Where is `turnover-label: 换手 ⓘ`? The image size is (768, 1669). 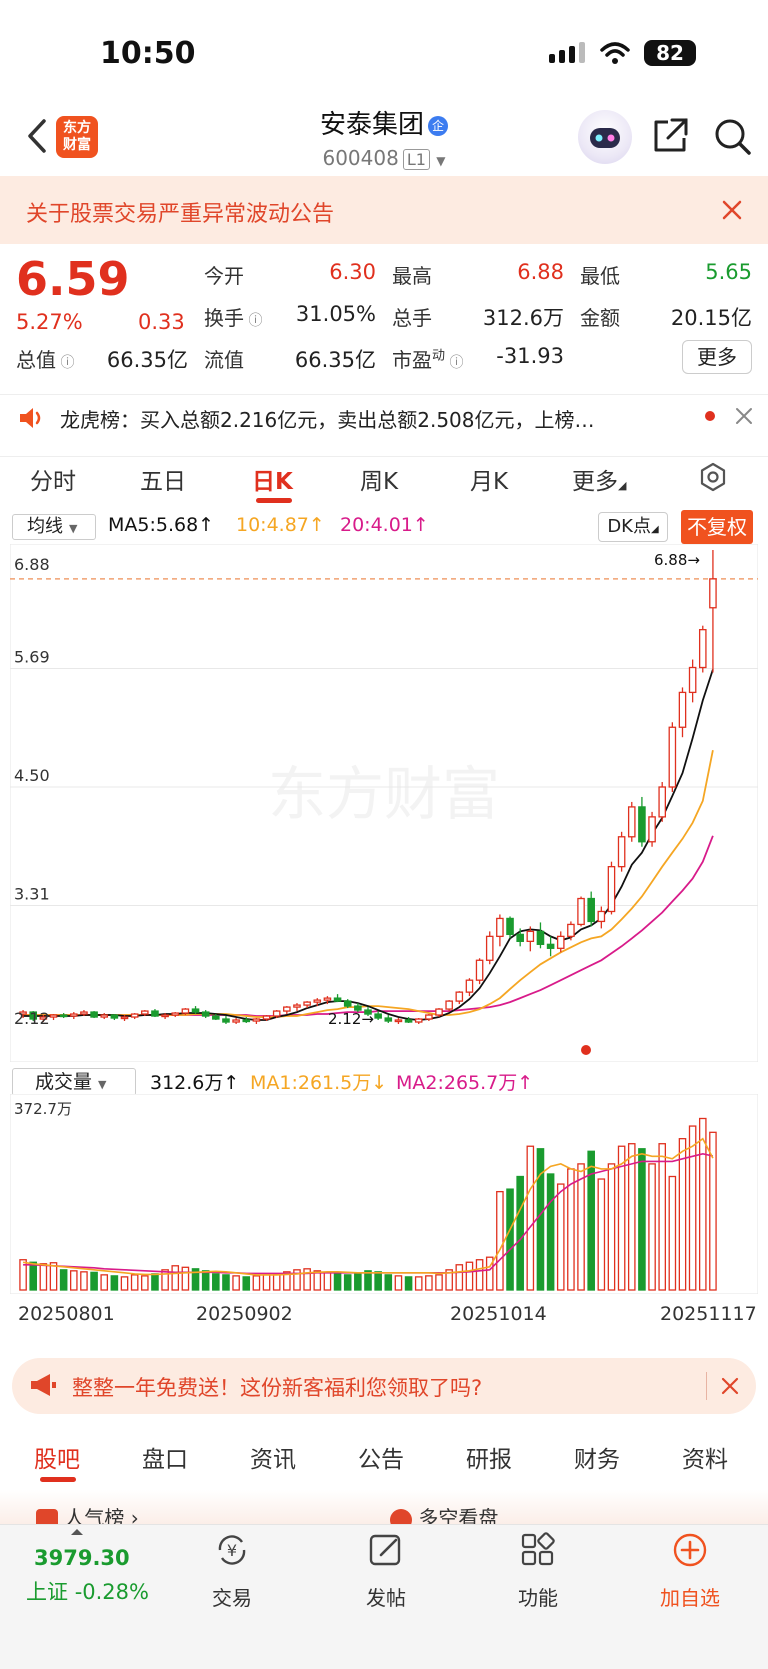 turnover-label: 换手 ⓘ is located at coordinates (233, 318).